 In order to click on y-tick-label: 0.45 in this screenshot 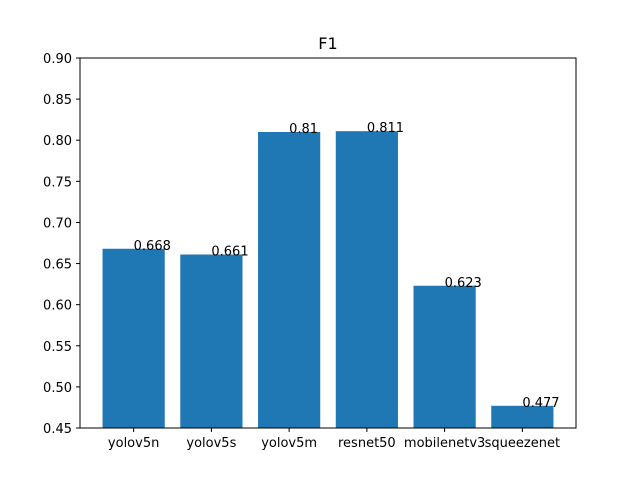, I will do `click(57, 429)`.